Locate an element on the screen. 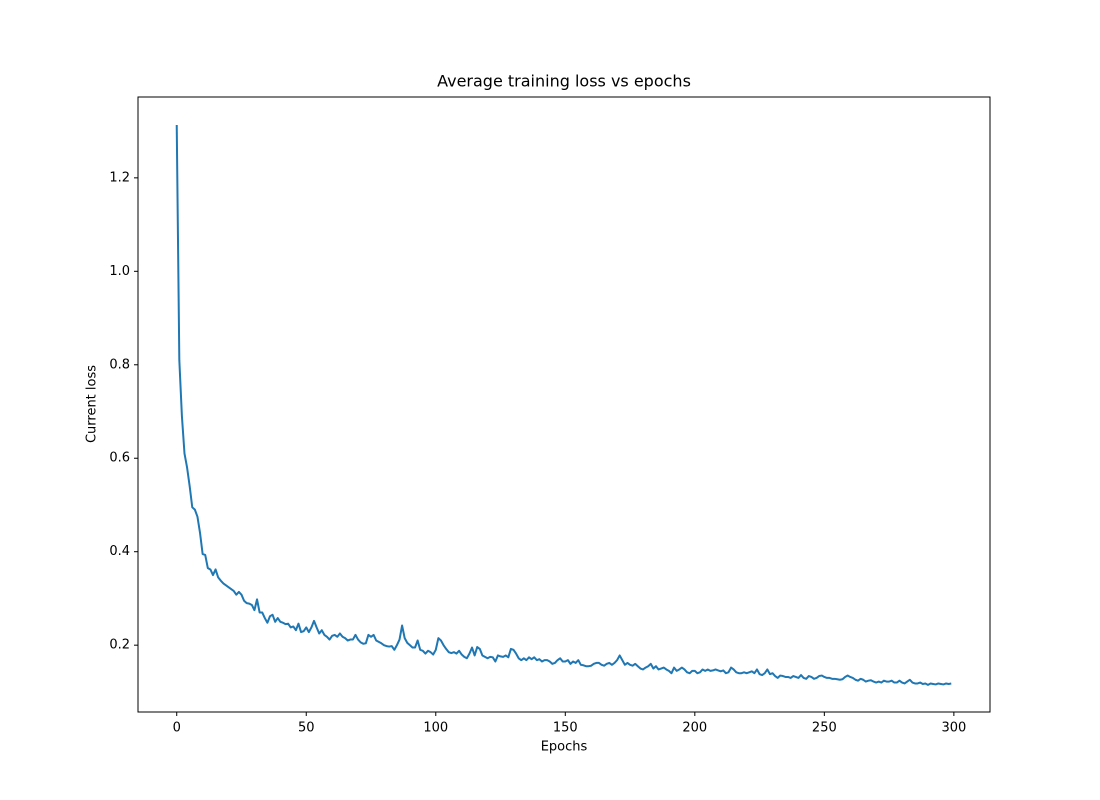  y-tick-label: 0.2 is located at coordinates (119, 645).